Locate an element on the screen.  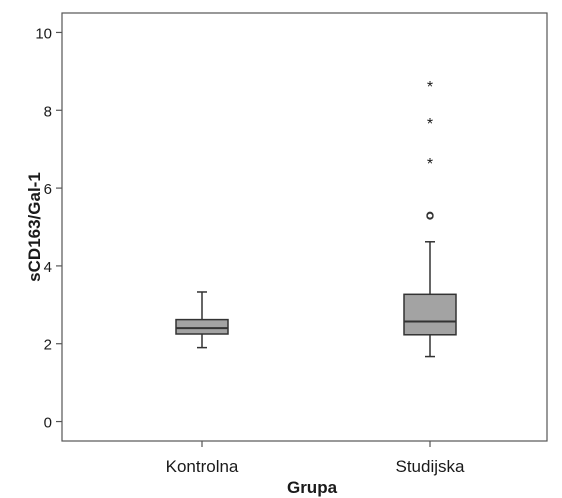
outlier-marker is located at coordinates (430, 215).